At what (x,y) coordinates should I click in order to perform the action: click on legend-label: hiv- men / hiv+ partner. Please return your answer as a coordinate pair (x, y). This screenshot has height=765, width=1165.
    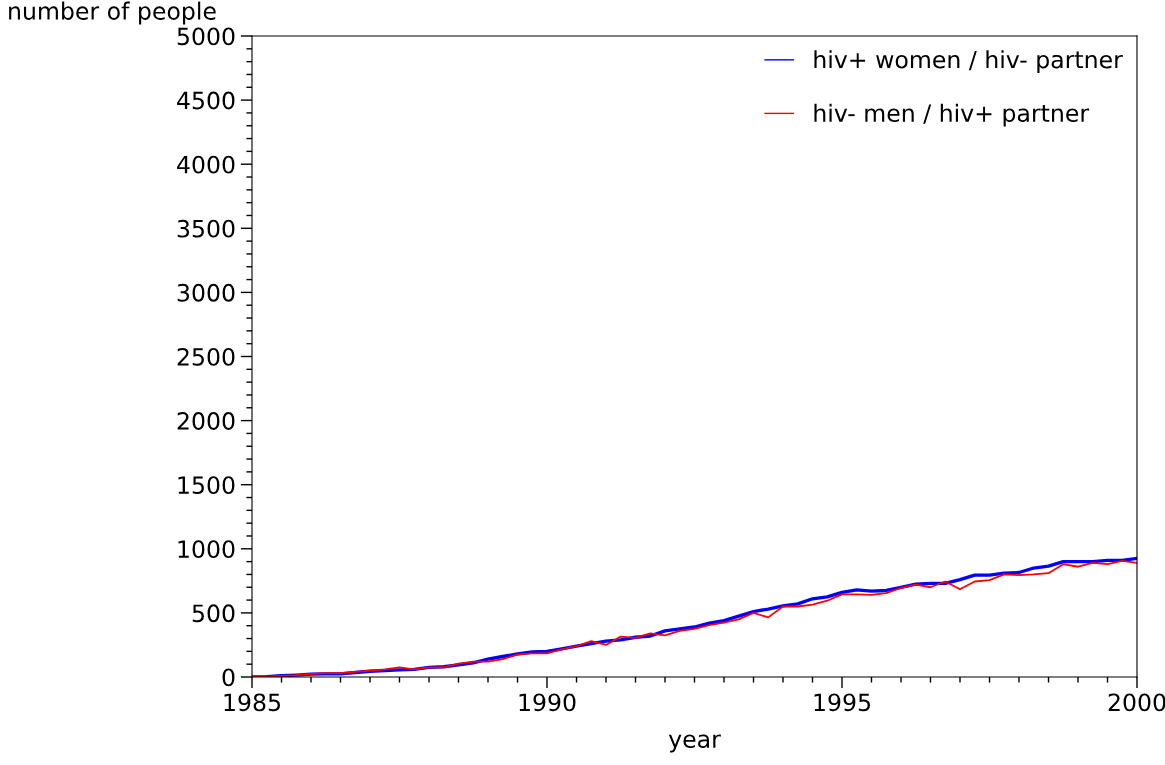
    Looking at the image, I should click on (952, 115).